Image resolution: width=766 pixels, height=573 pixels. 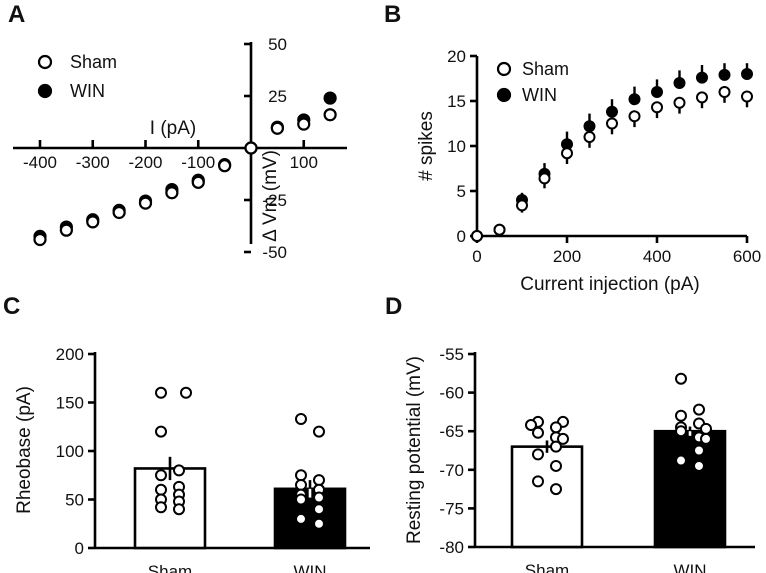 I want to click on x-category-label: Sham, so click(x=170, y=567).